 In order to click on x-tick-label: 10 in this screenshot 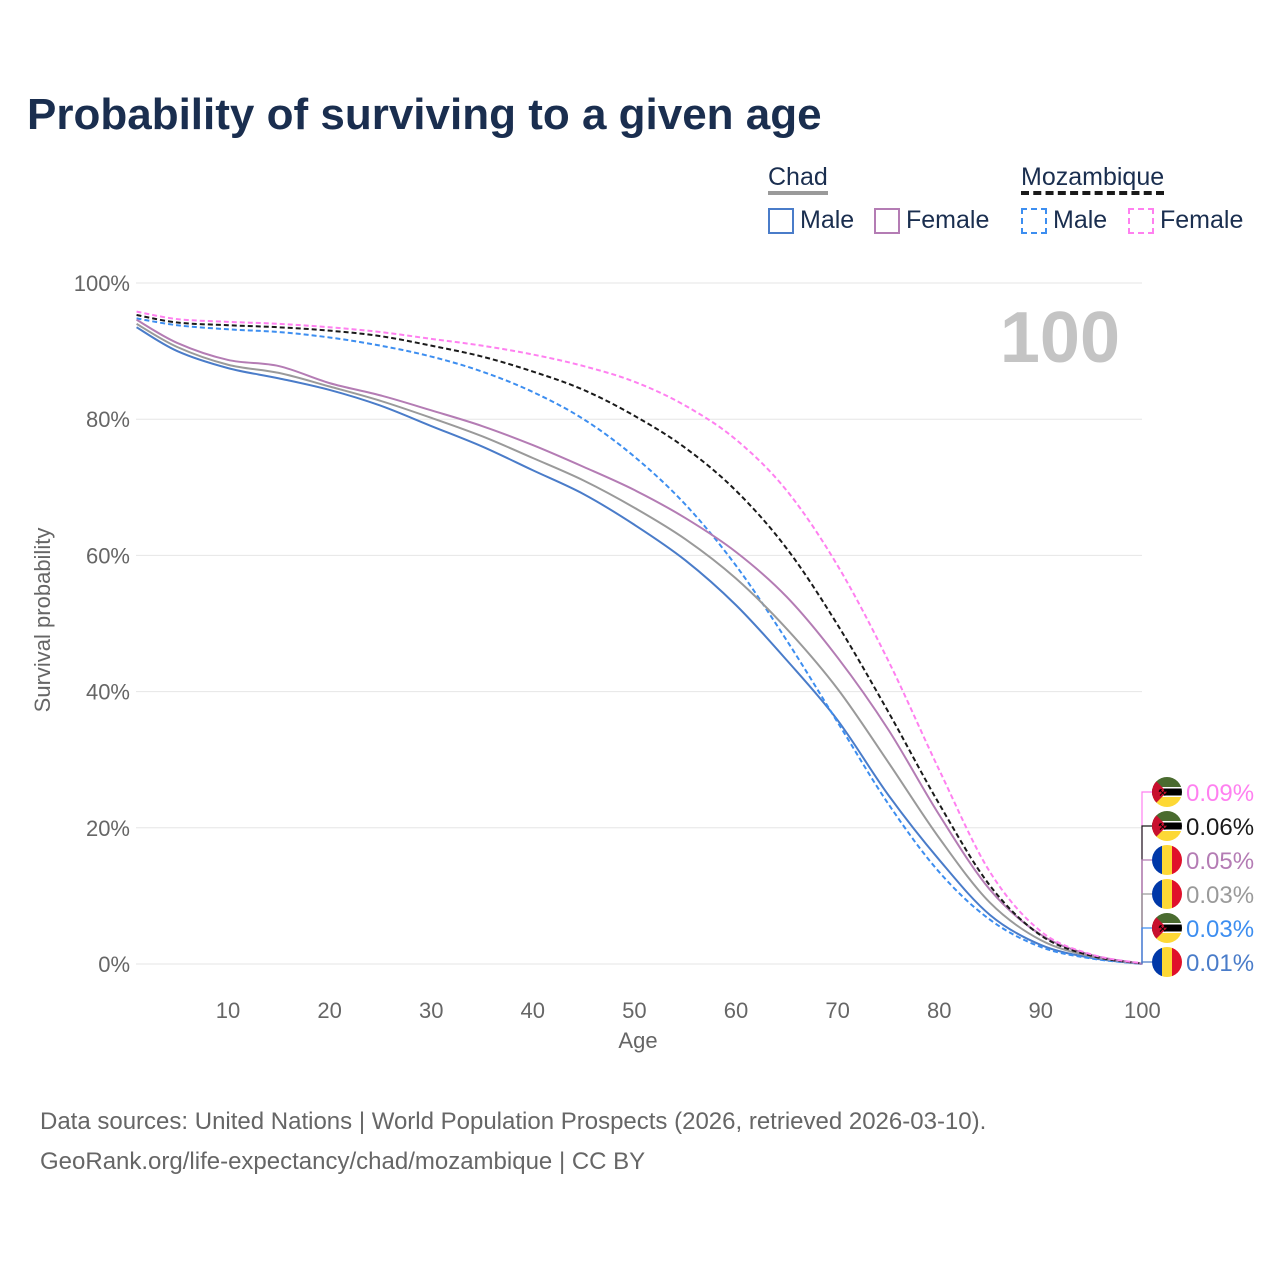, I will do `click(228, 1010)`.